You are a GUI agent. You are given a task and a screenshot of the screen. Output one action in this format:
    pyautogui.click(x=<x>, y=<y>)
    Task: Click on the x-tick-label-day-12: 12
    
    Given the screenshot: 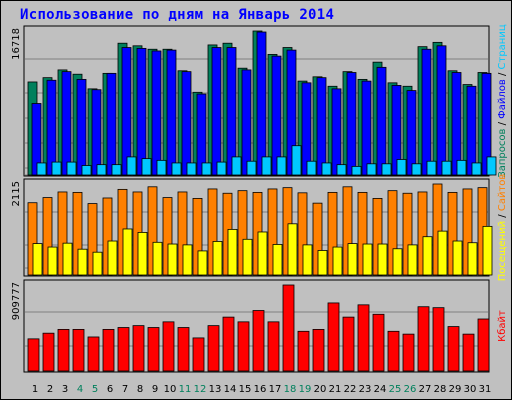 What is the action you would take?
    pyautogui.click(x=200, y=389)
    